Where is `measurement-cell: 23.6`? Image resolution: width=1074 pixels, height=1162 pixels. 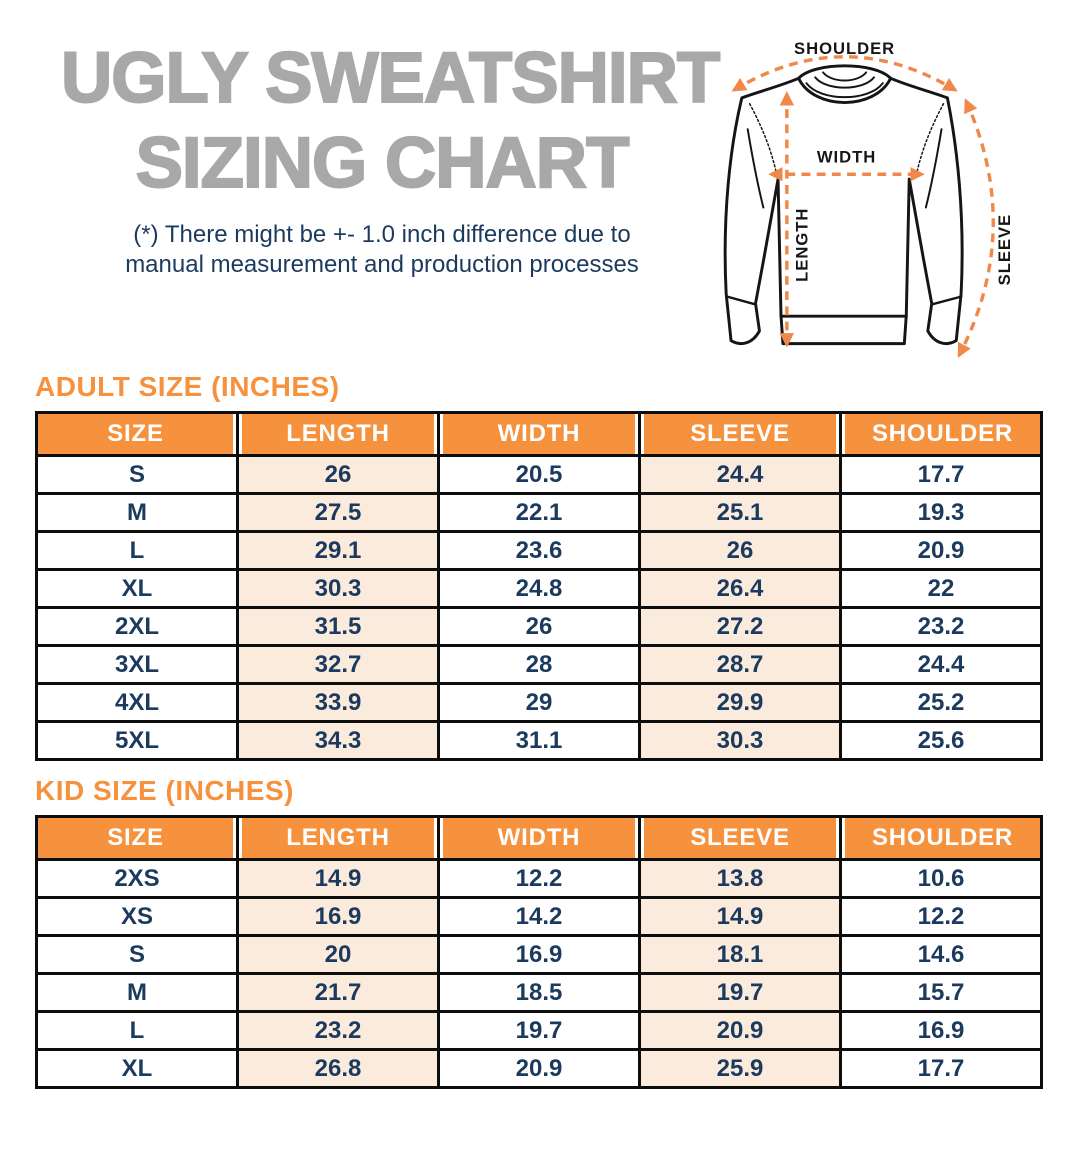 measurement-cell: 23.6 is located at coordinates (539, 550).